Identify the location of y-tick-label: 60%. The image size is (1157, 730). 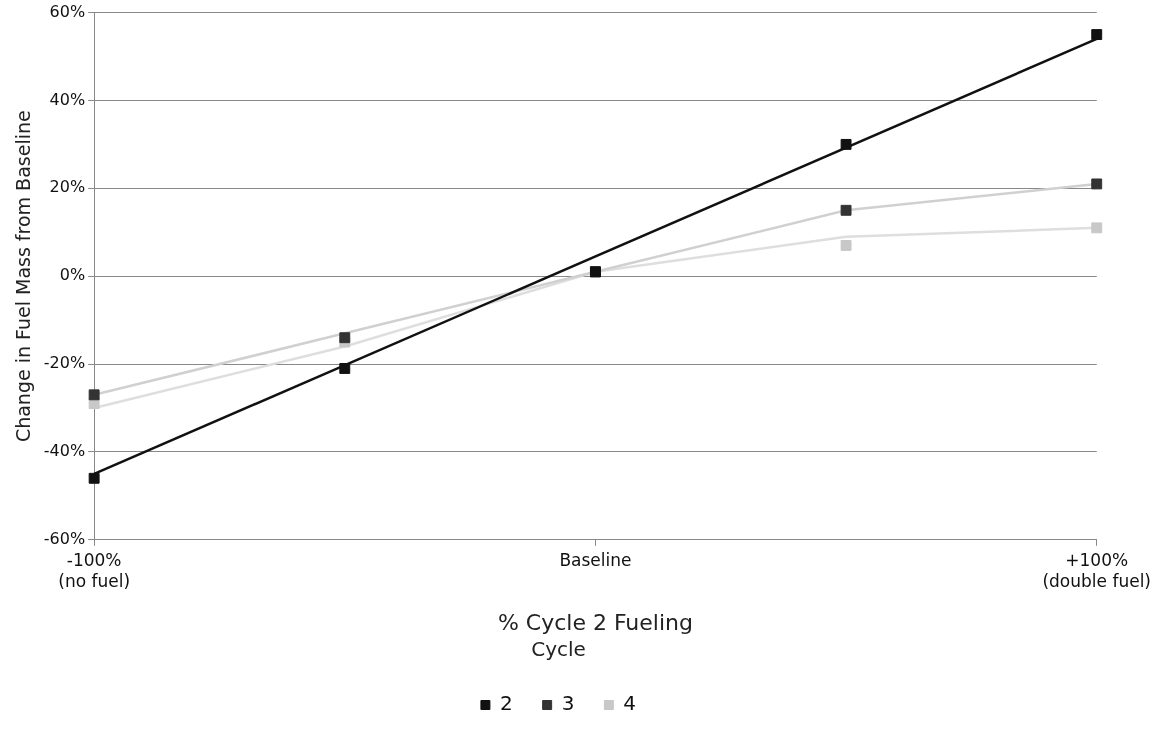
(67, 11).